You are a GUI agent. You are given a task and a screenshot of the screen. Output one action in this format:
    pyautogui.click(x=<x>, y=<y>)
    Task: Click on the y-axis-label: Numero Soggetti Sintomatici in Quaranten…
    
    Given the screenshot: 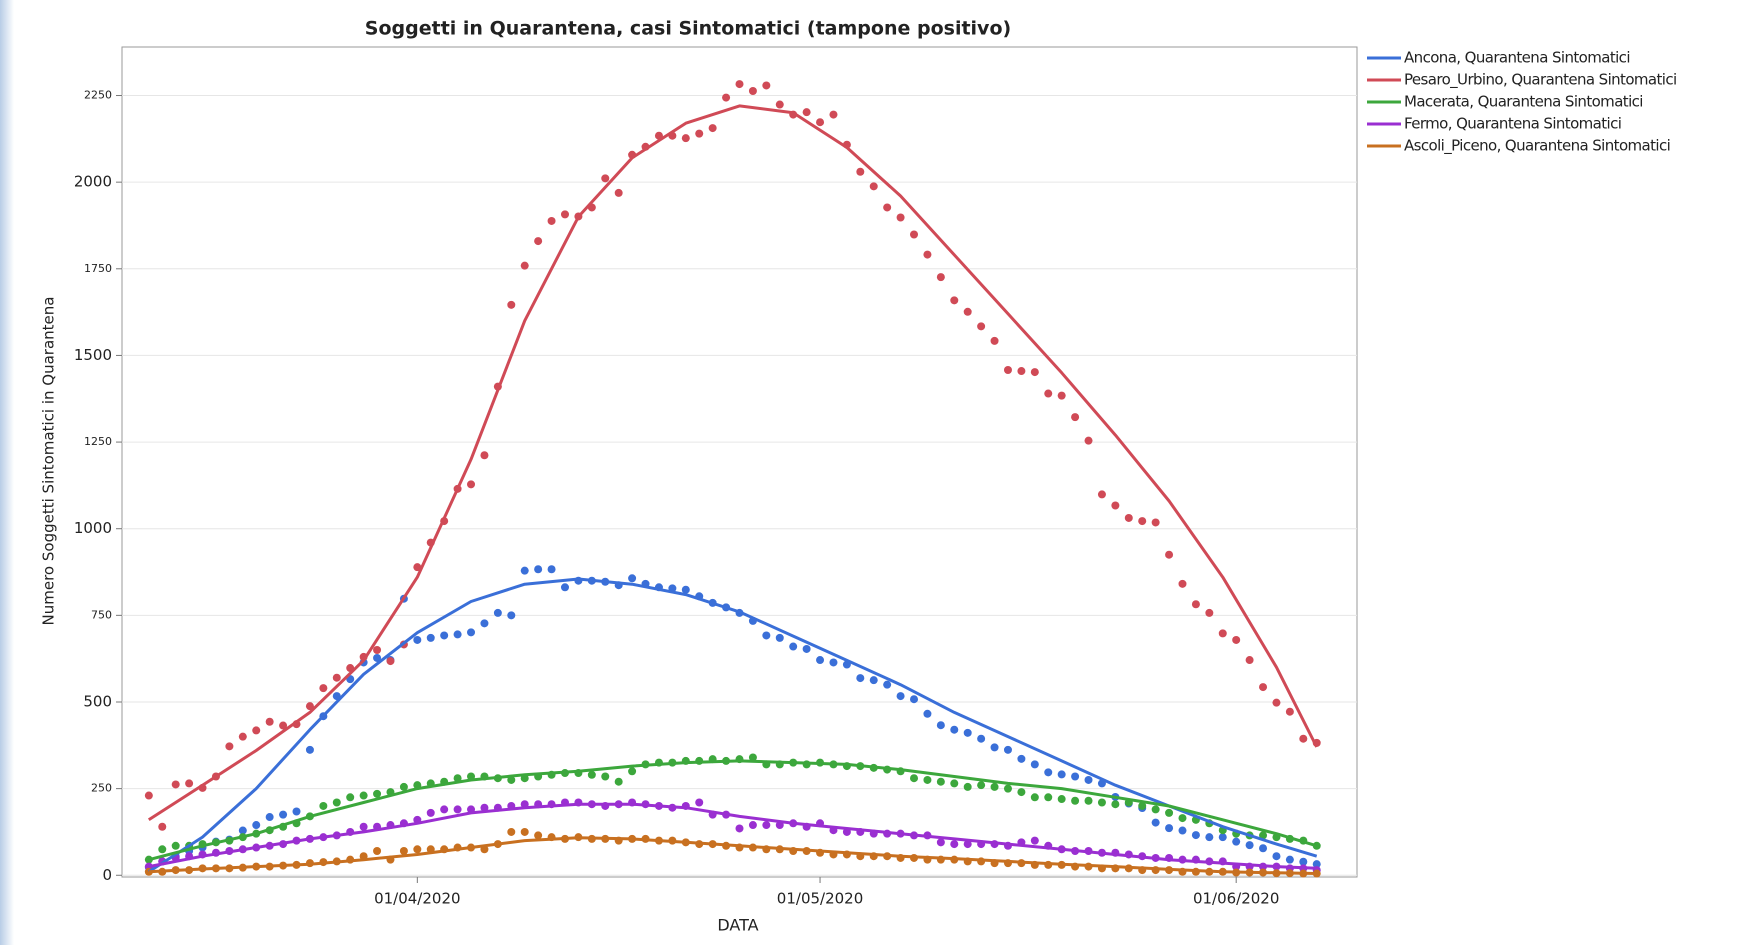 What is the action you would take?
    pyautogui.click(x=49, y=461)
    